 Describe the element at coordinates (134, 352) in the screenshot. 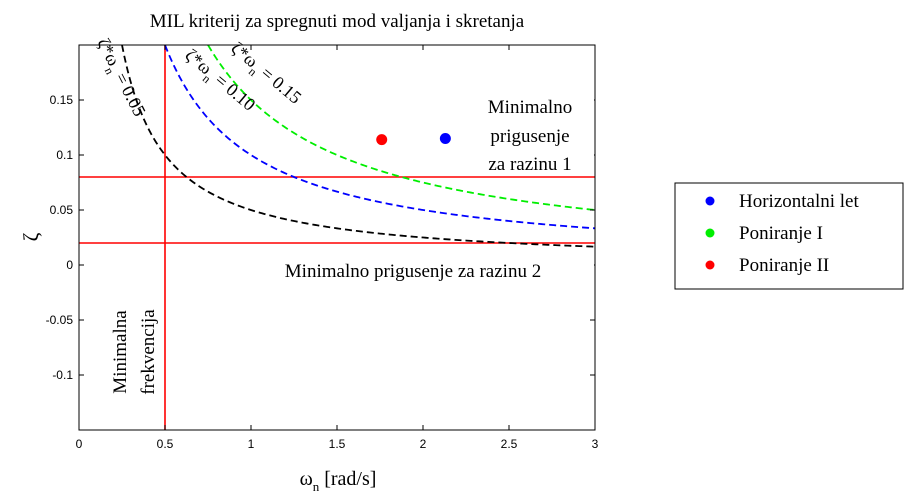

I see `annotation-freq: Minimalna frekvencija` at that location.